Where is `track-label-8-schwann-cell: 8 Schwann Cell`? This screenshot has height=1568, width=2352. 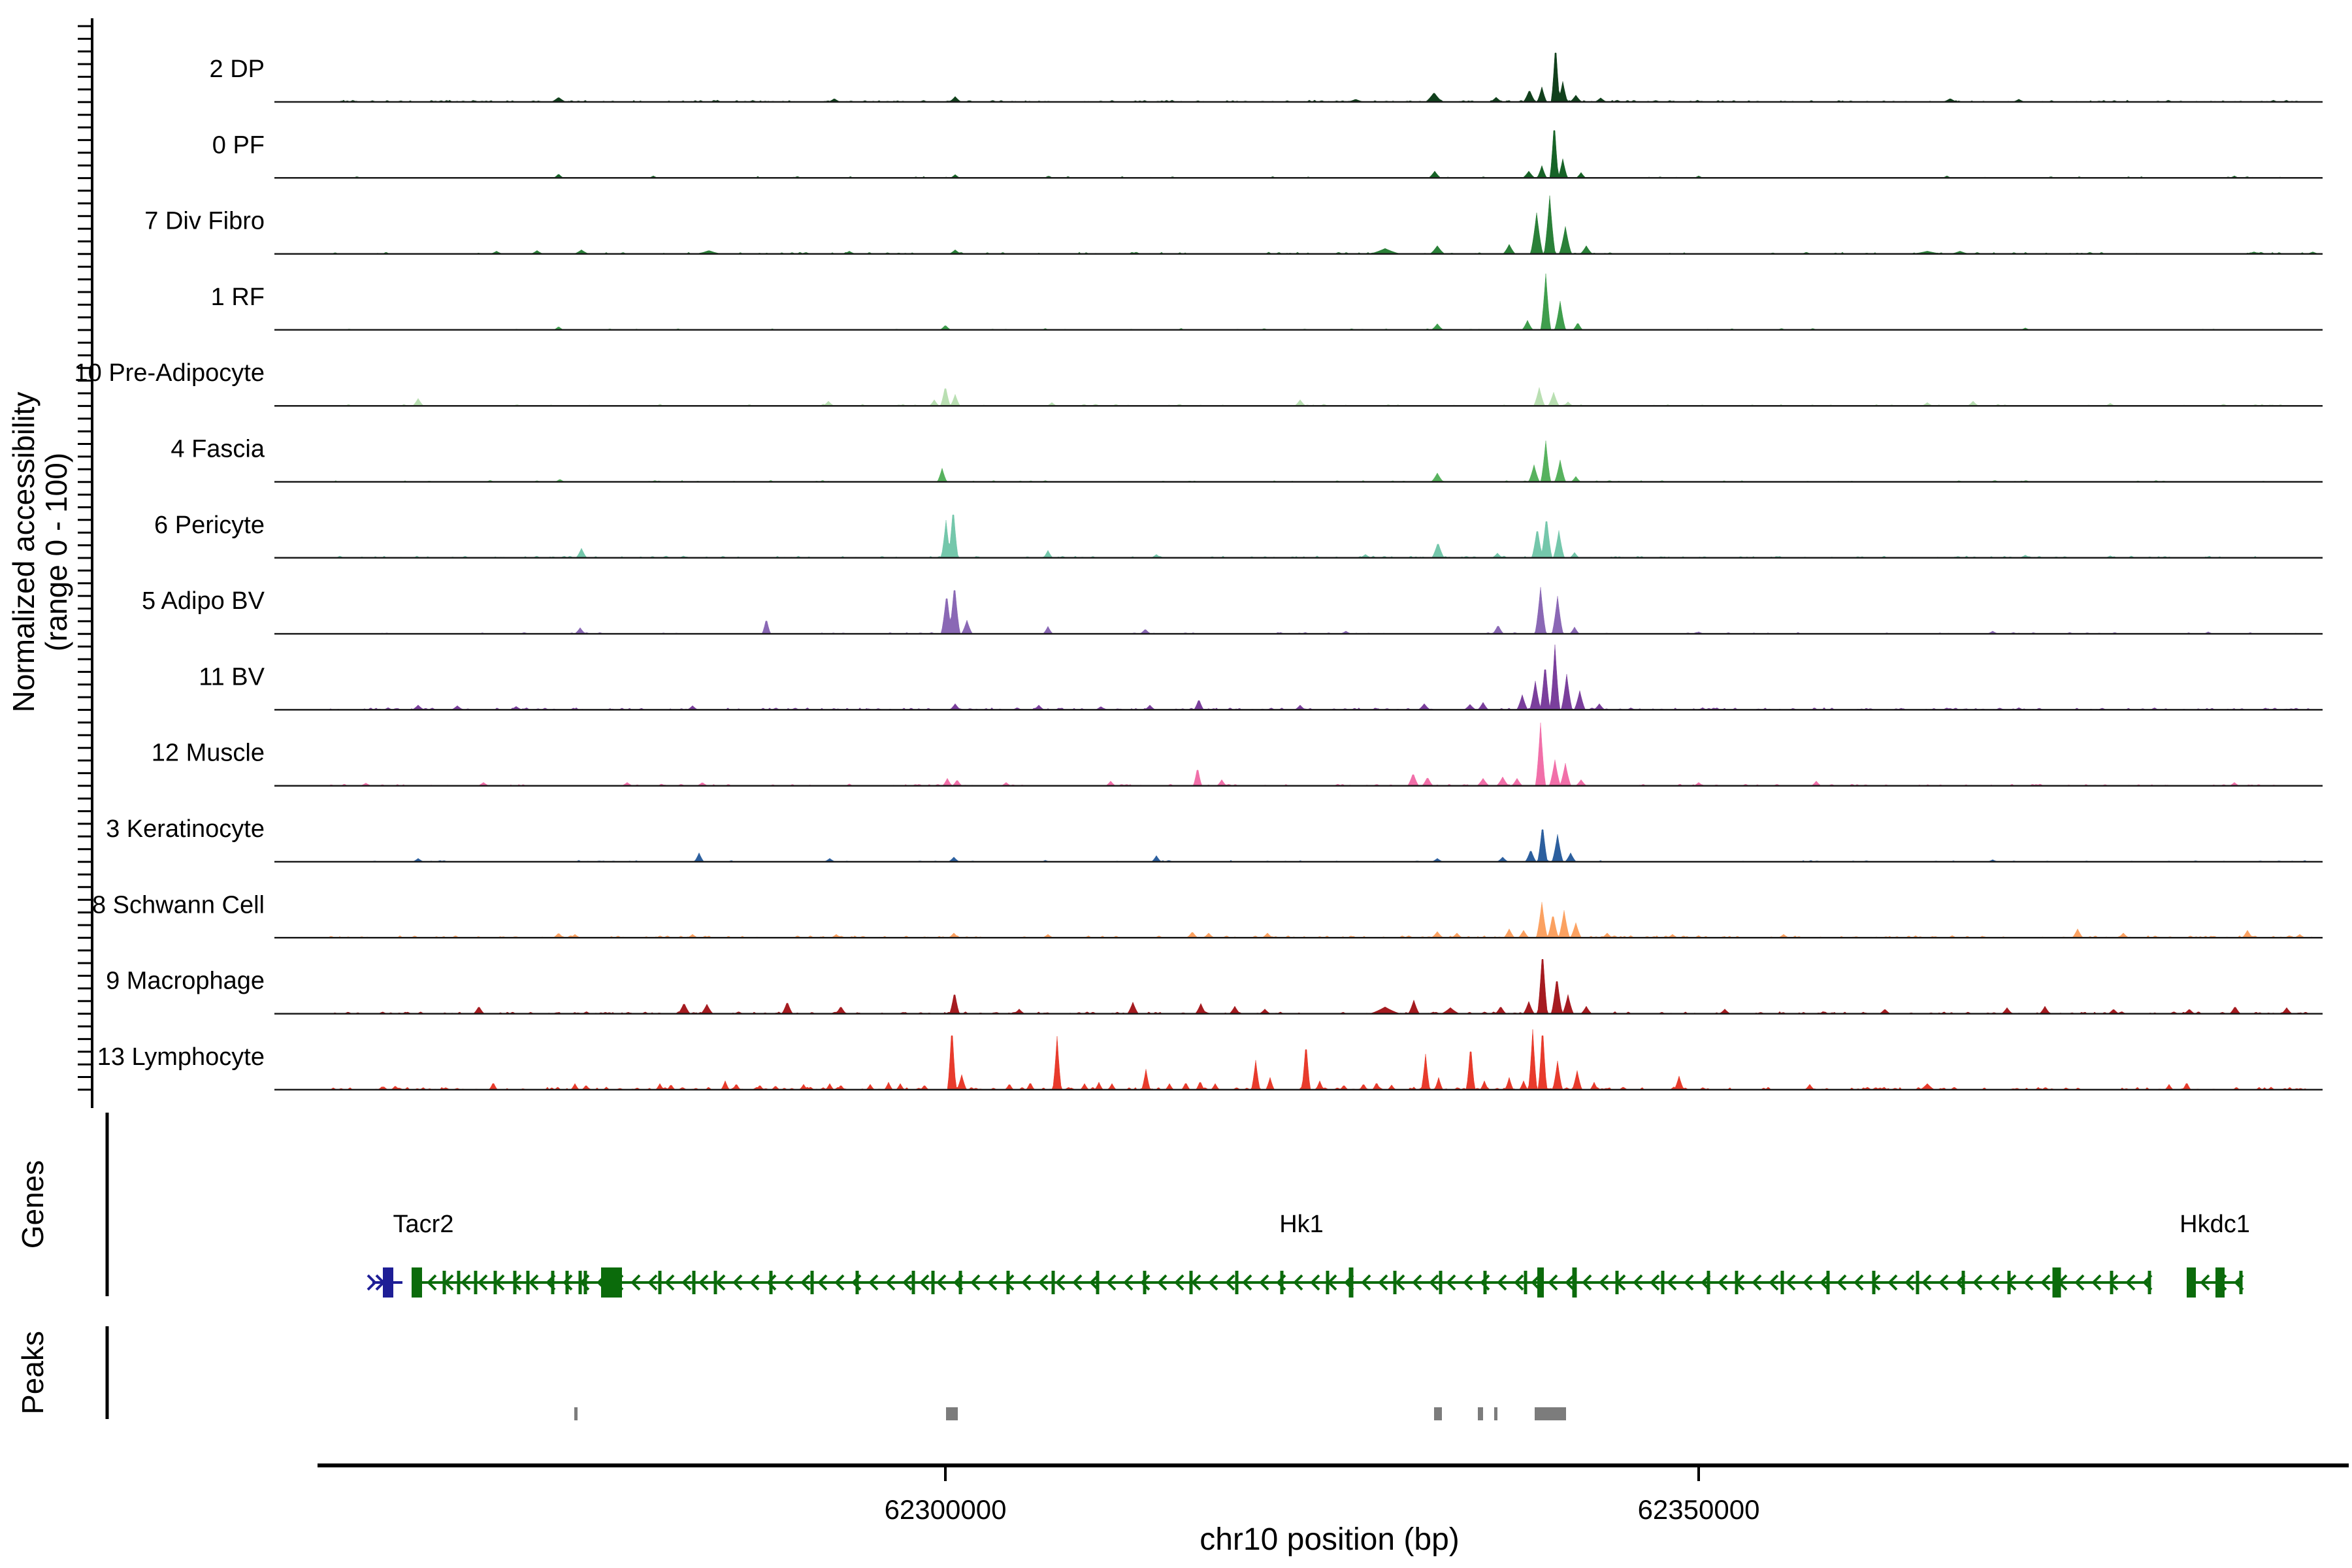 track-label-8-schwann-cell: 8 Schwann Cell is located at coordinates (178, 905).